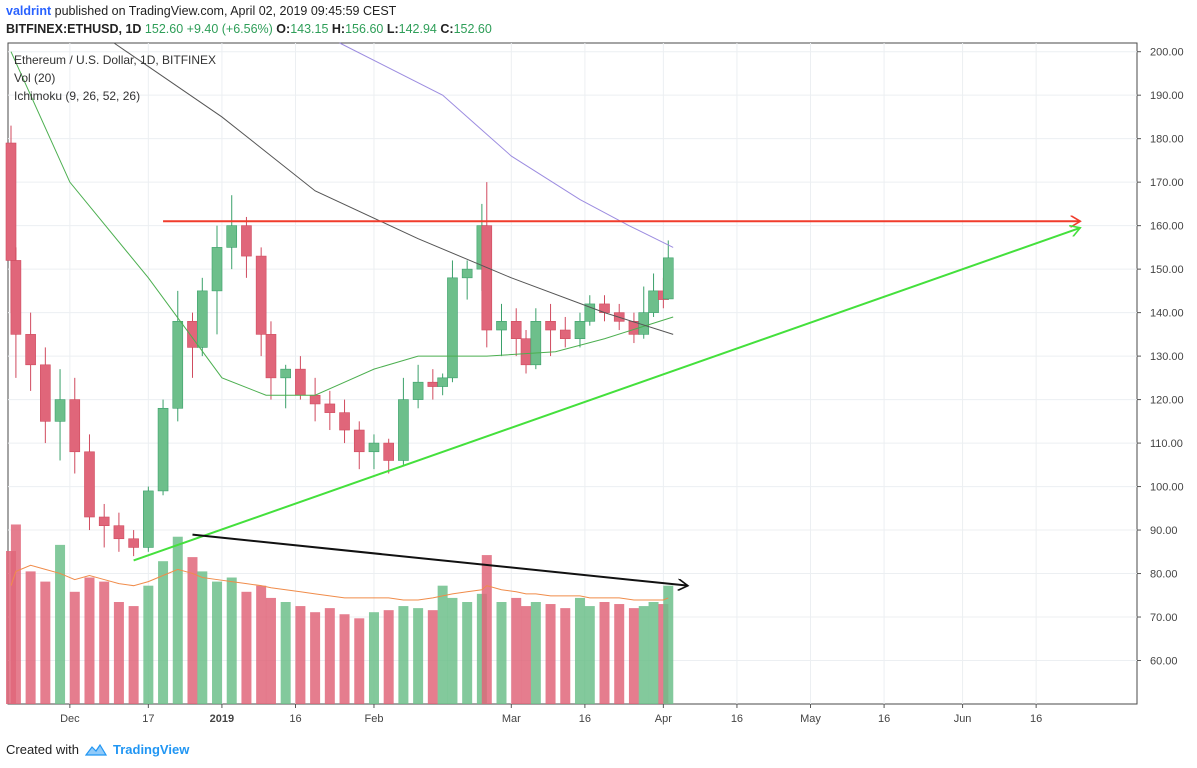  Describe the element at coordinates (1167, 357) in the screenshot. I see `y-tick-label: 130.00` at that location.